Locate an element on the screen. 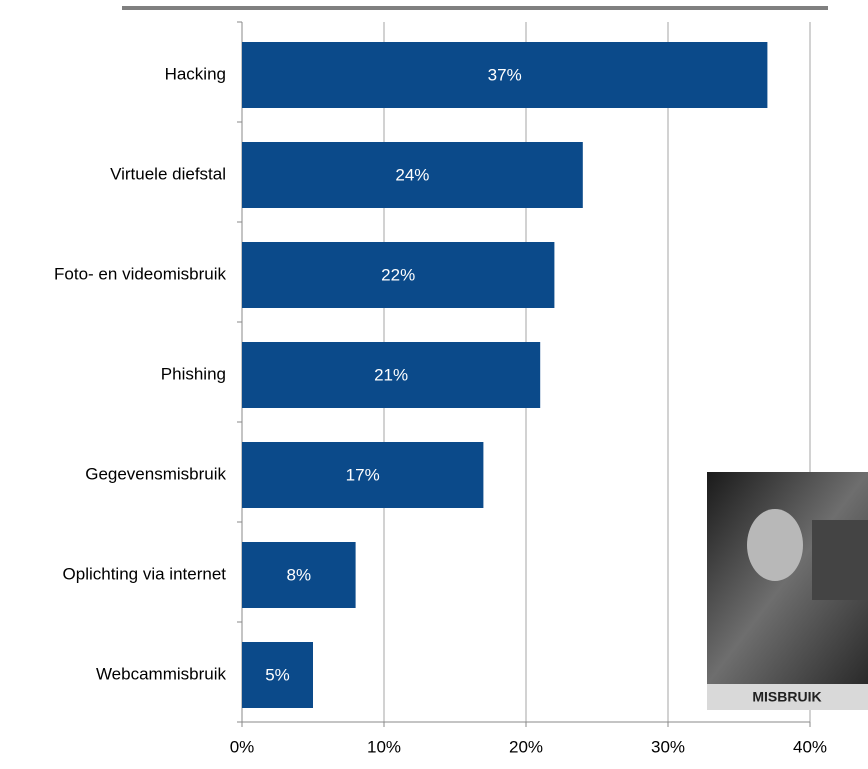  photo-monitor is located at coordinates (840, 560).